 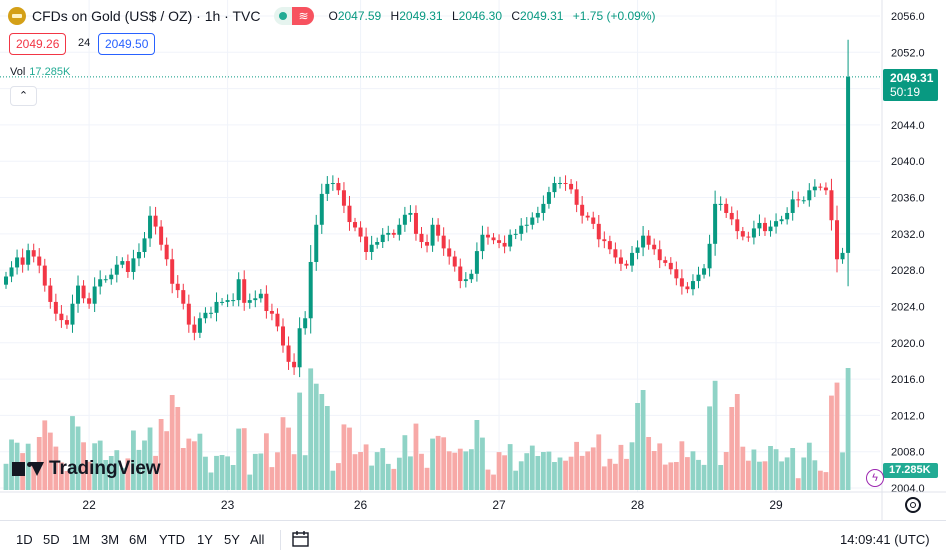 I want to click on timeframe-5d-button: 5D, so click(x=51, y=539).